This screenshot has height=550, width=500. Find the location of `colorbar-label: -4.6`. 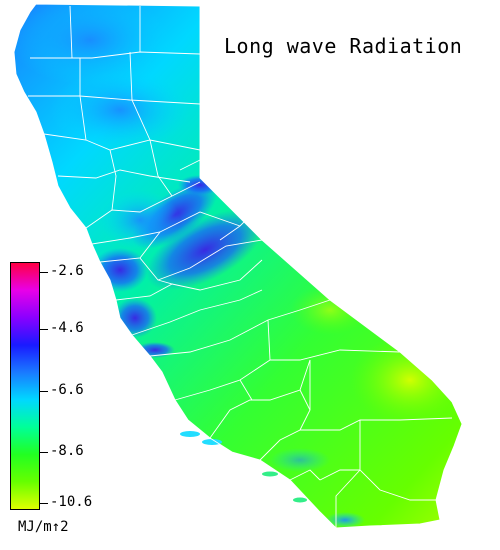

colorbar-label: -4.6 is located at coordinates (67, 328).